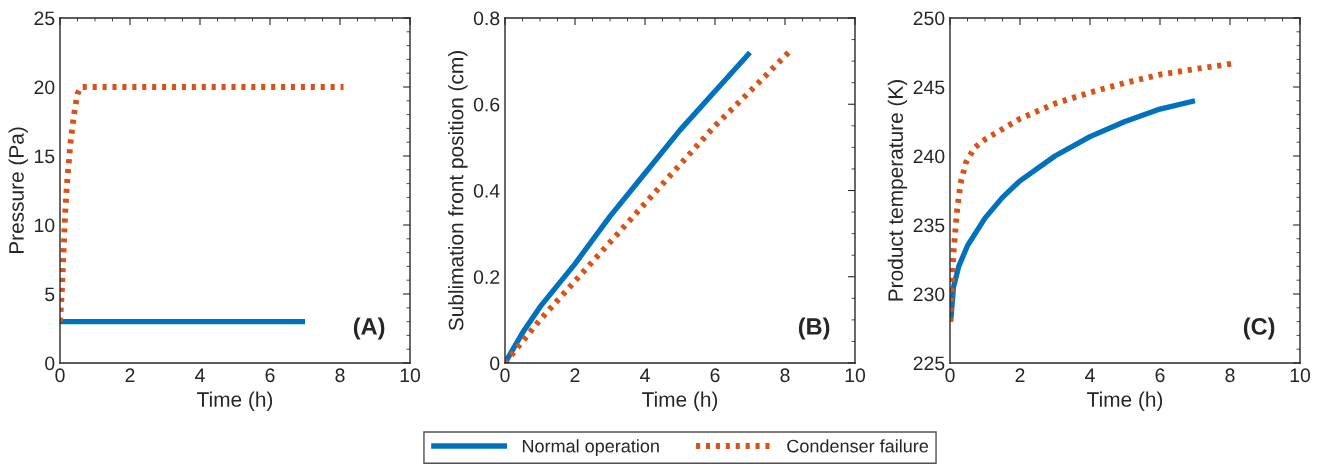  What do you see at coordinates (814, 328) in the screenshot?
I see `annotation: (B)` at bounding box center [814, 328].